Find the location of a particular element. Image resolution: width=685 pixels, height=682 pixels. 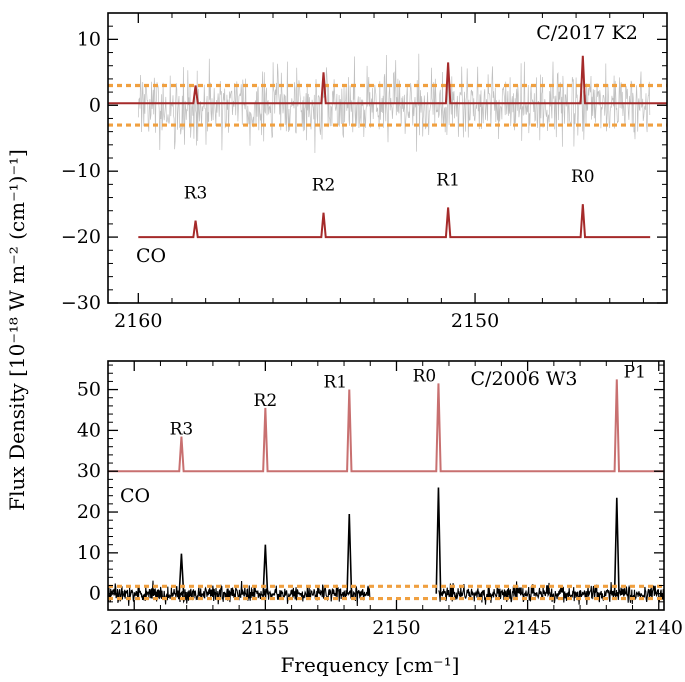

observed-line-r1 is located at coordinates (349, 554).